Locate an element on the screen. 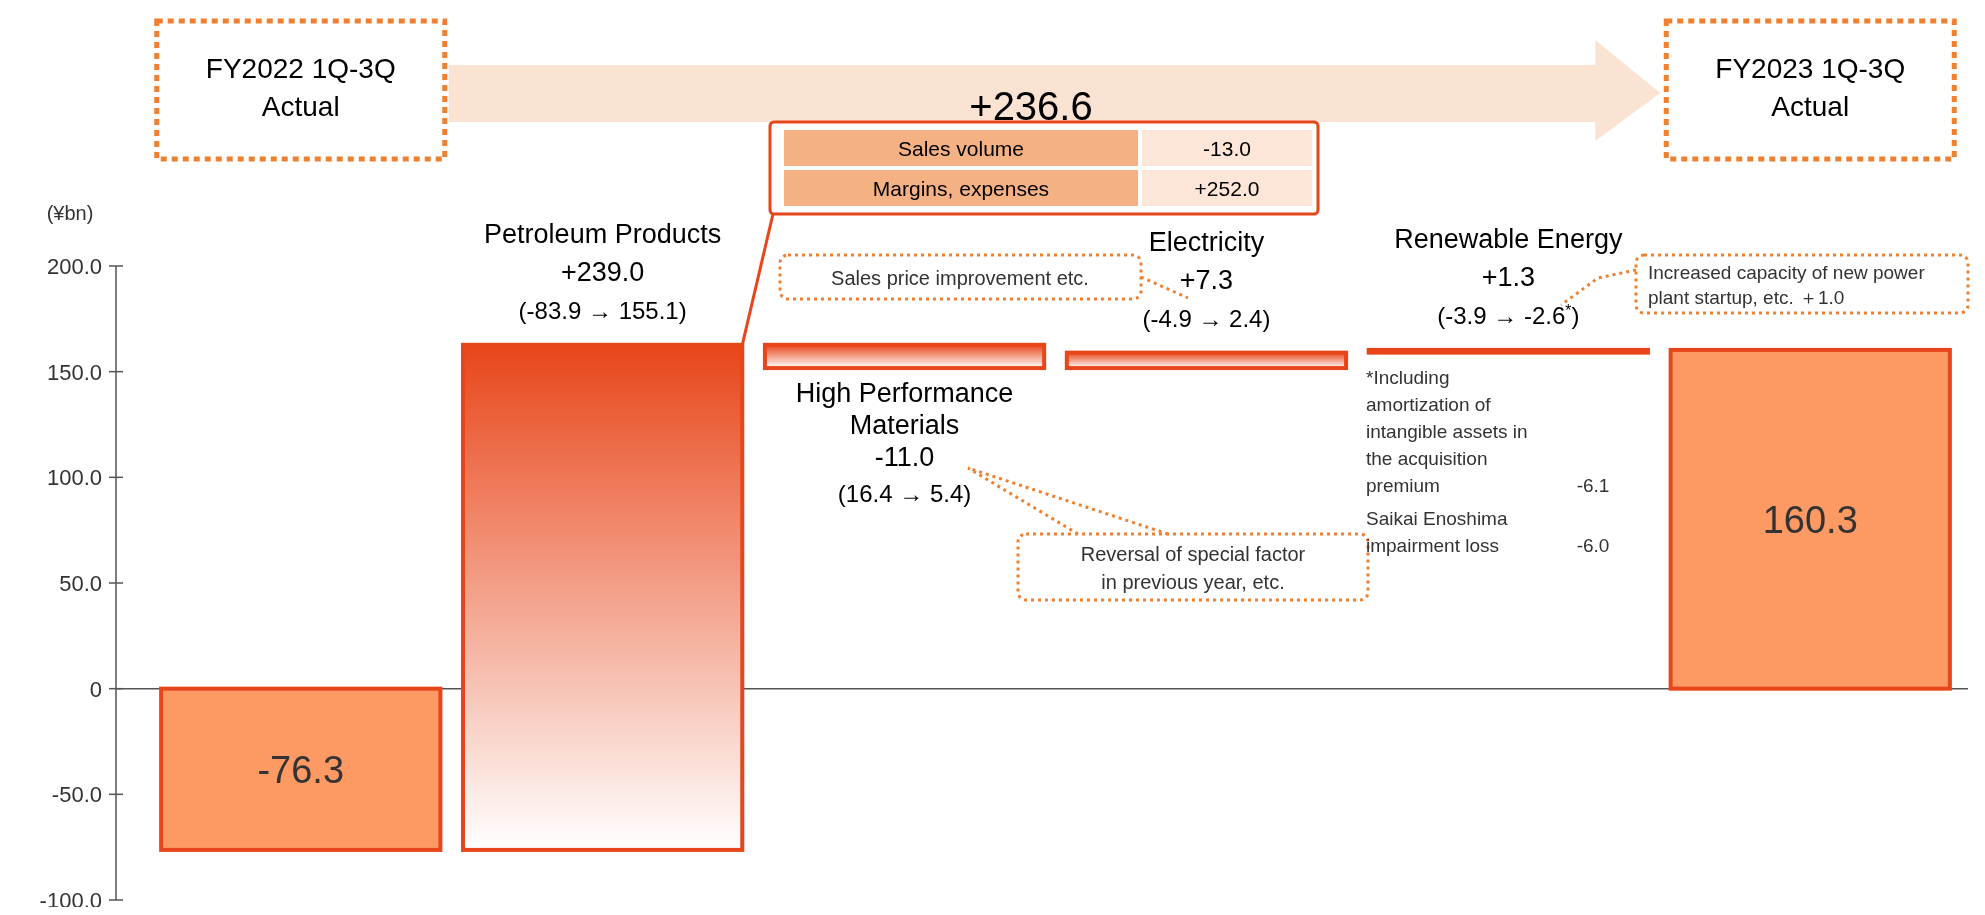  text: Margins, expenses is located at coordinates (961, 188).